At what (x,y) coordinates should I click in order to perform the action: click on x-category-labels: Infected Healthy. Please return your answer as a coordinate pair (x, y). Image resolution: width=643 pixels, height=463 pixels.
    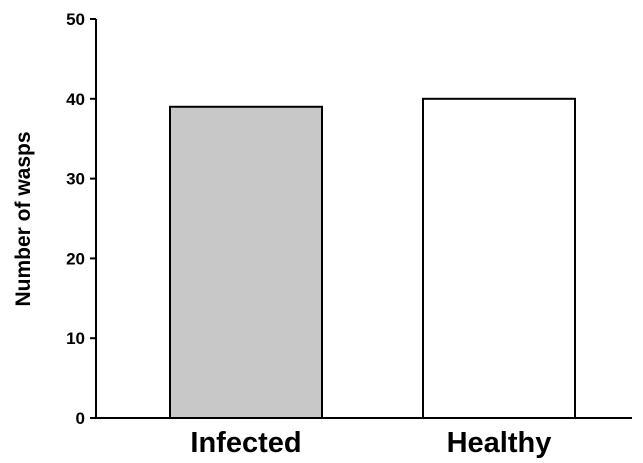
    Looking at the image, I should click on (371, 443).